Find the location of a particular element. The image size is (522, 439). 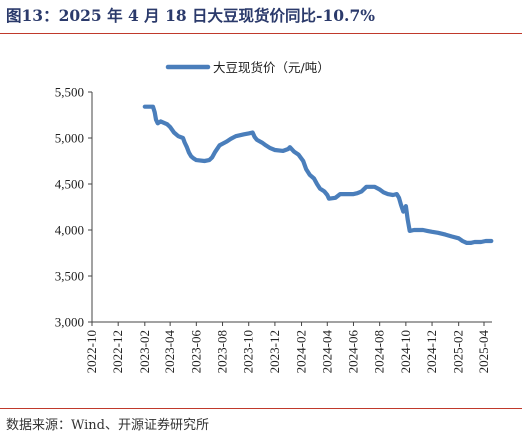

data-source: 数据来源：Wind、开源证券研究所 is located at coordinates (107, 425).